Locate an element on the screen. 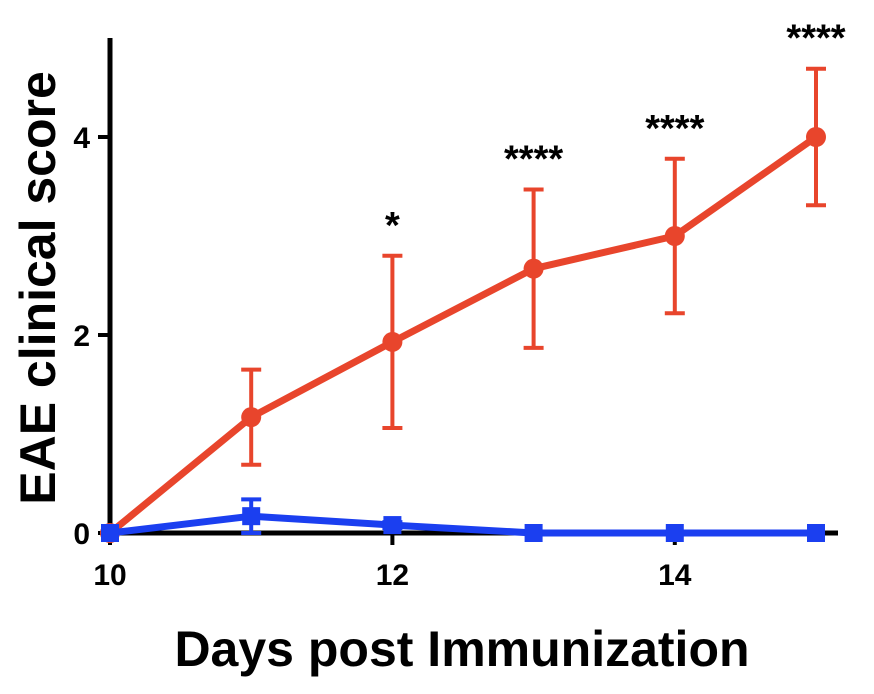 The width and height of the screenshot is (874, 694). series-line is located at coordinates (462, 524).